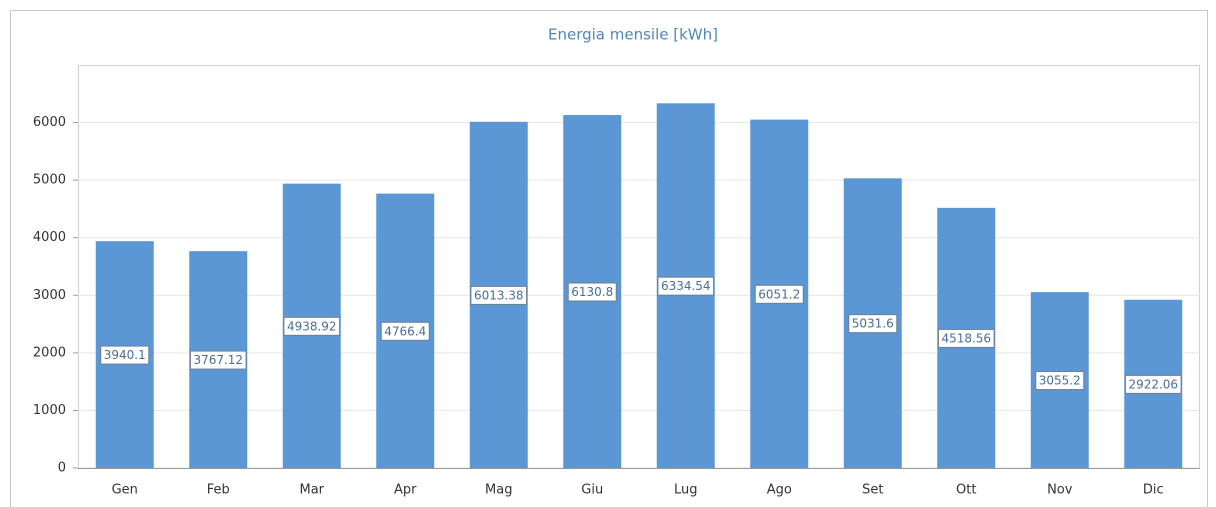 The width and height of the screenshot is (1216, 507). Describe the element at coordinates (49, 352) in the screenshot. I see `y-tick-label: 2000` at that location.